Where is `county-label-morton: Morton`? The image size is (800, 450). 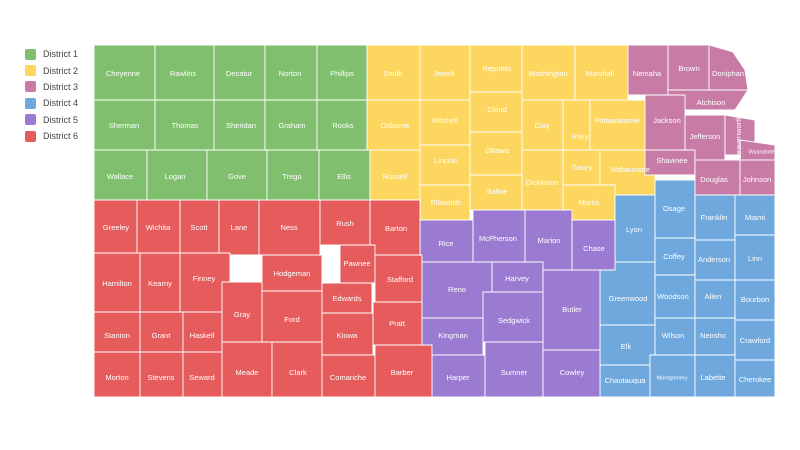
county-label-morton: Morton is located at coordinates (116, 377).